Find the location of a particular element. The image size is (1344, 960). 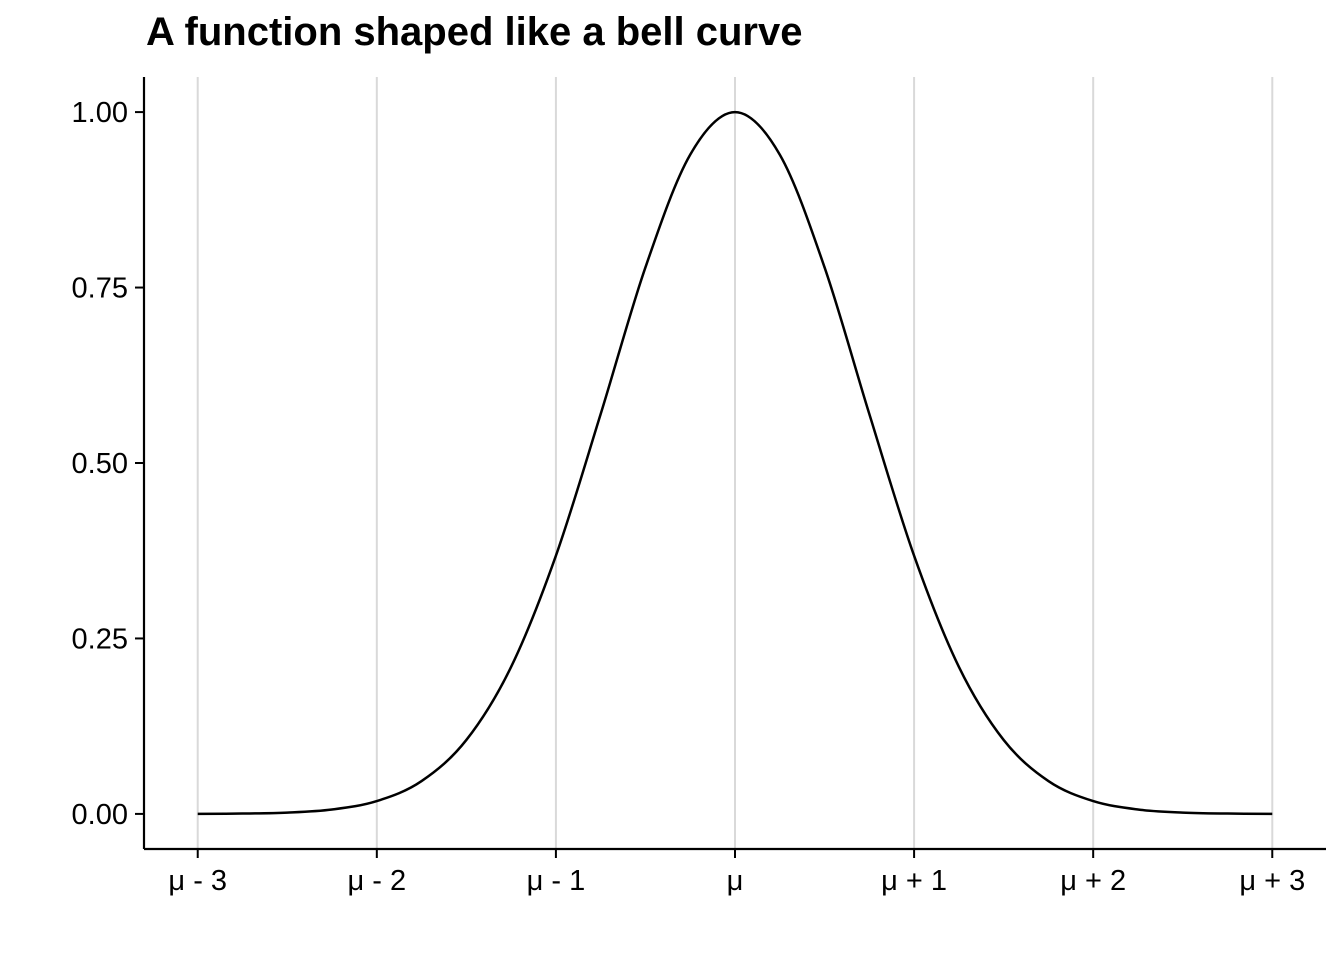

x-tick-label: μ + 3 is located at coordinates (1272, 881).